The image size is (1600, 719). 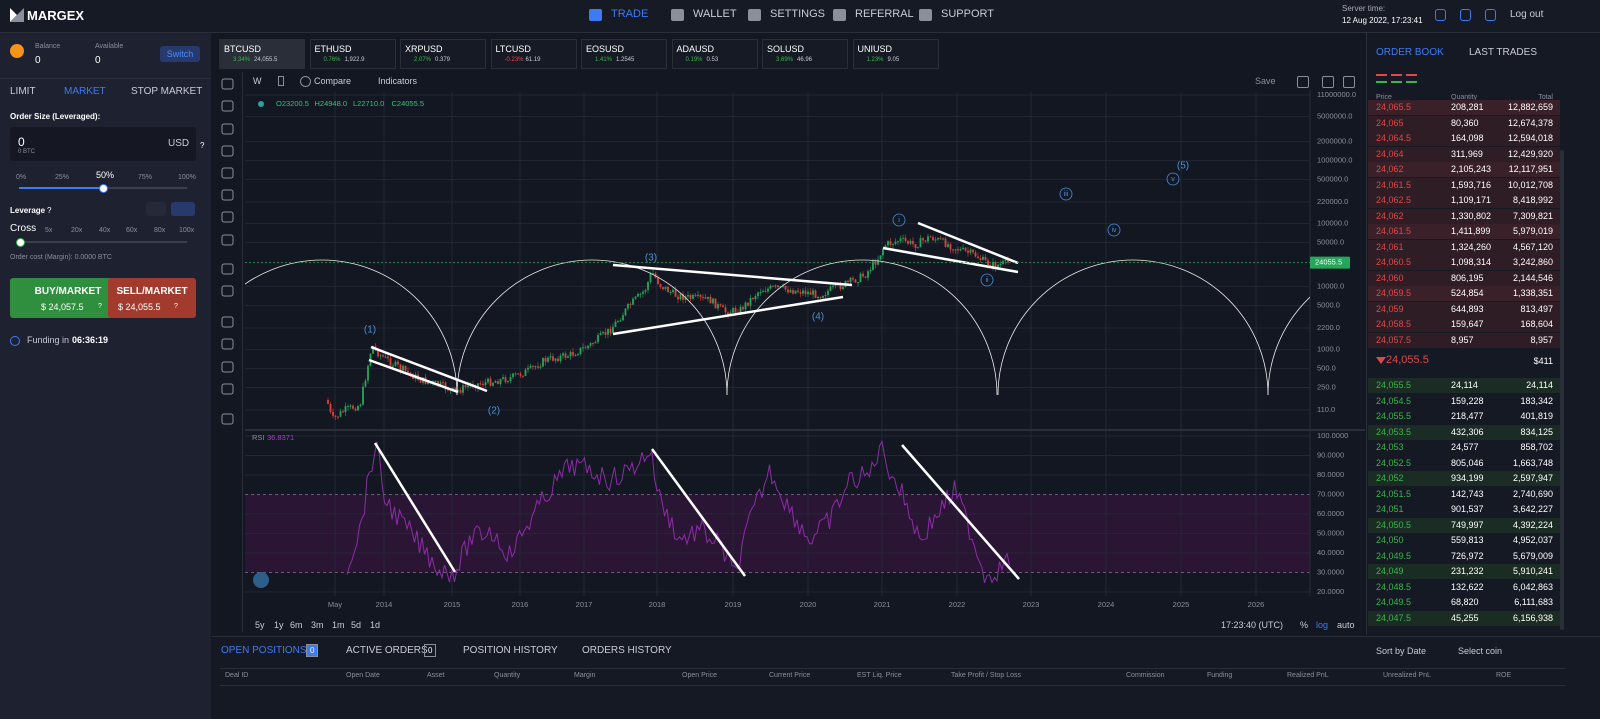 What do you see at coordinates (884, 14) in the screenshot?
I see `nav-item: REFERRAL` at bounding box center [884, 14].